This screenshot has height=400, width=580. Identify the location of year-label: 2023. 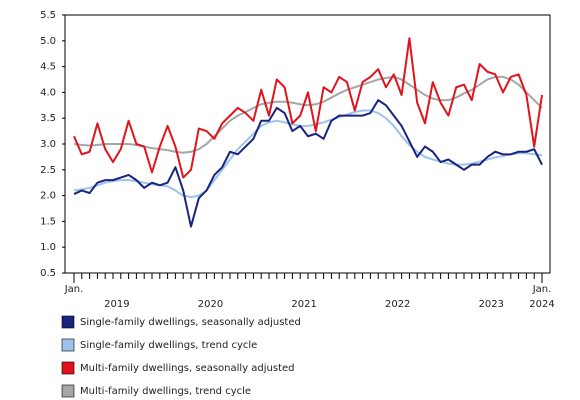
(491, 304).